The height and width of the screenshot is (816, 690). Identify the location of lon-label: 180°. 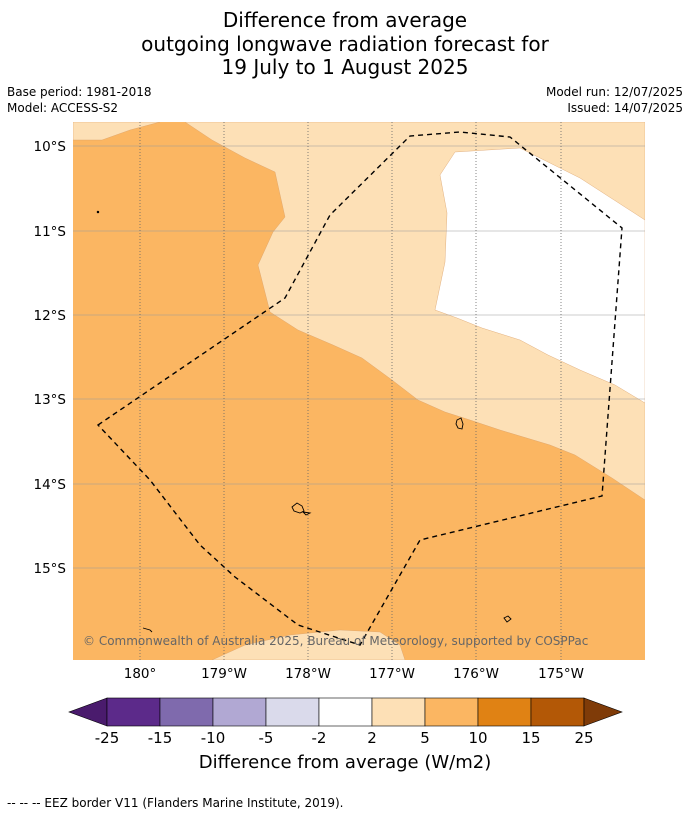
(140, 674).